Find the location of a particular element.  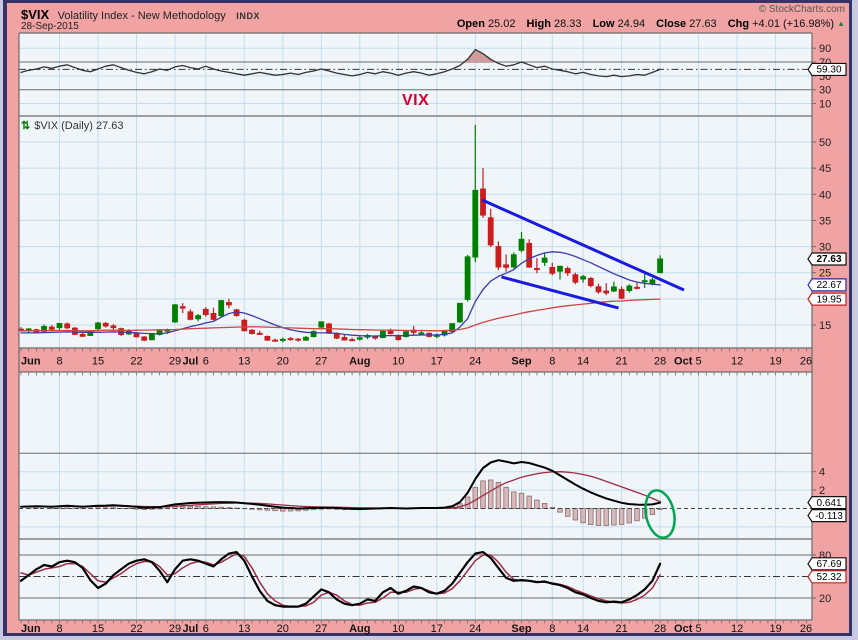

up-arrow-icon: ▲ is located at coordinates (841, 23).